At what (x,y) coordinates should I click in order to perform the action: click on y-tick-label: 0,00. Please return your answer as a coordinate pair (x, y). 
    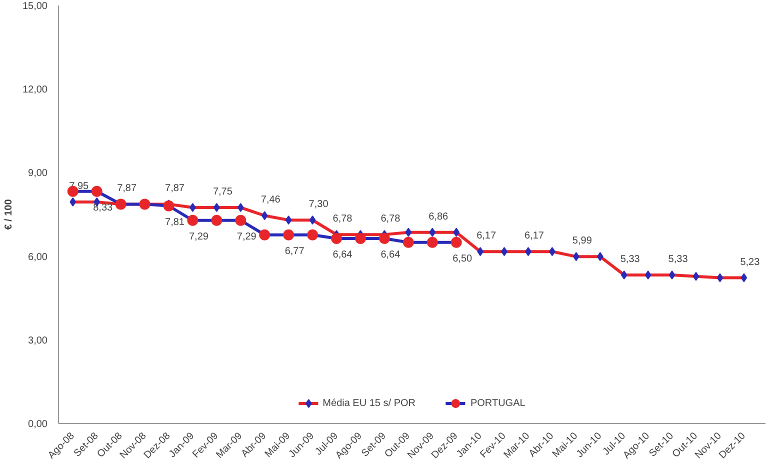
    Looking at the image, I should click on (38, 424).